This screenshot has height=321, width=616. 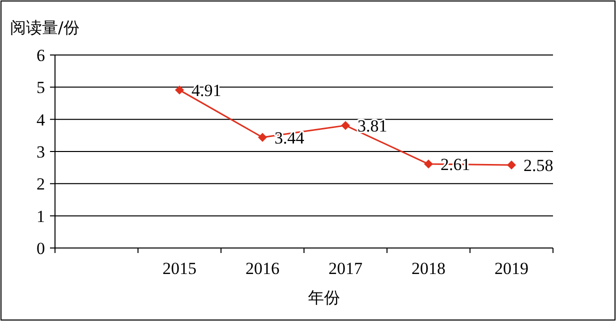 I want to click on y-axis-title: 阅读量/份, so click(x=45, y=27).